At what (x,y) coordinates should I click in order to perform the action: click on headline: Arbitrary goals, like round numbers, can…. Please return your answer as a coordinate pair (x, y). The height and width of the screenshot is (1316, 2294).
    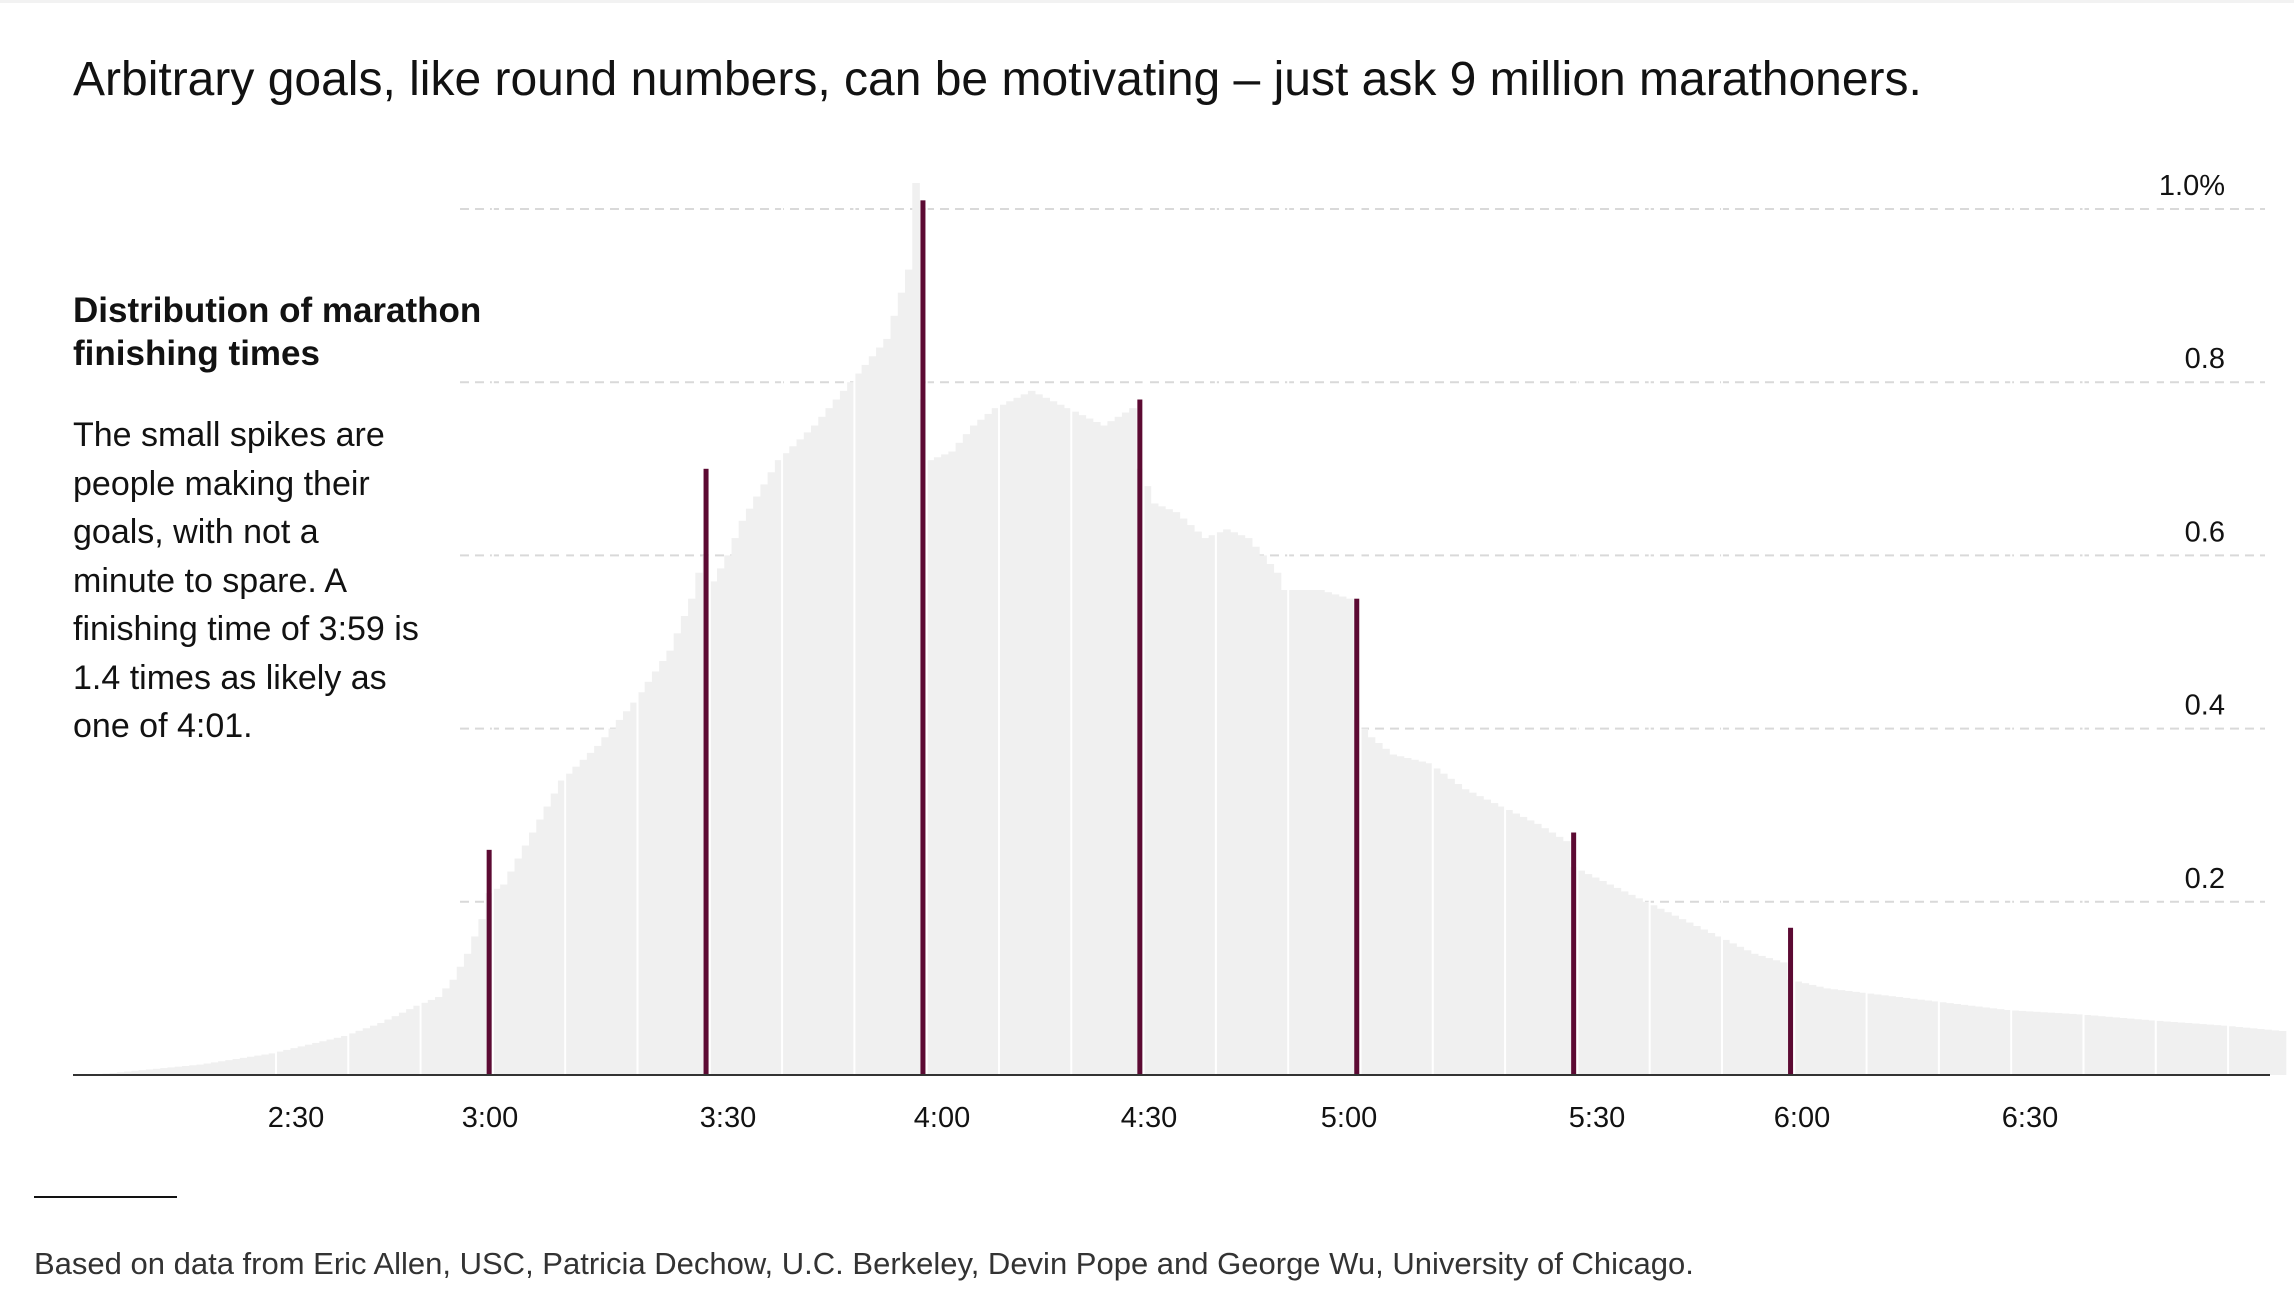
    Looking at the image, I should click on (997, 79).